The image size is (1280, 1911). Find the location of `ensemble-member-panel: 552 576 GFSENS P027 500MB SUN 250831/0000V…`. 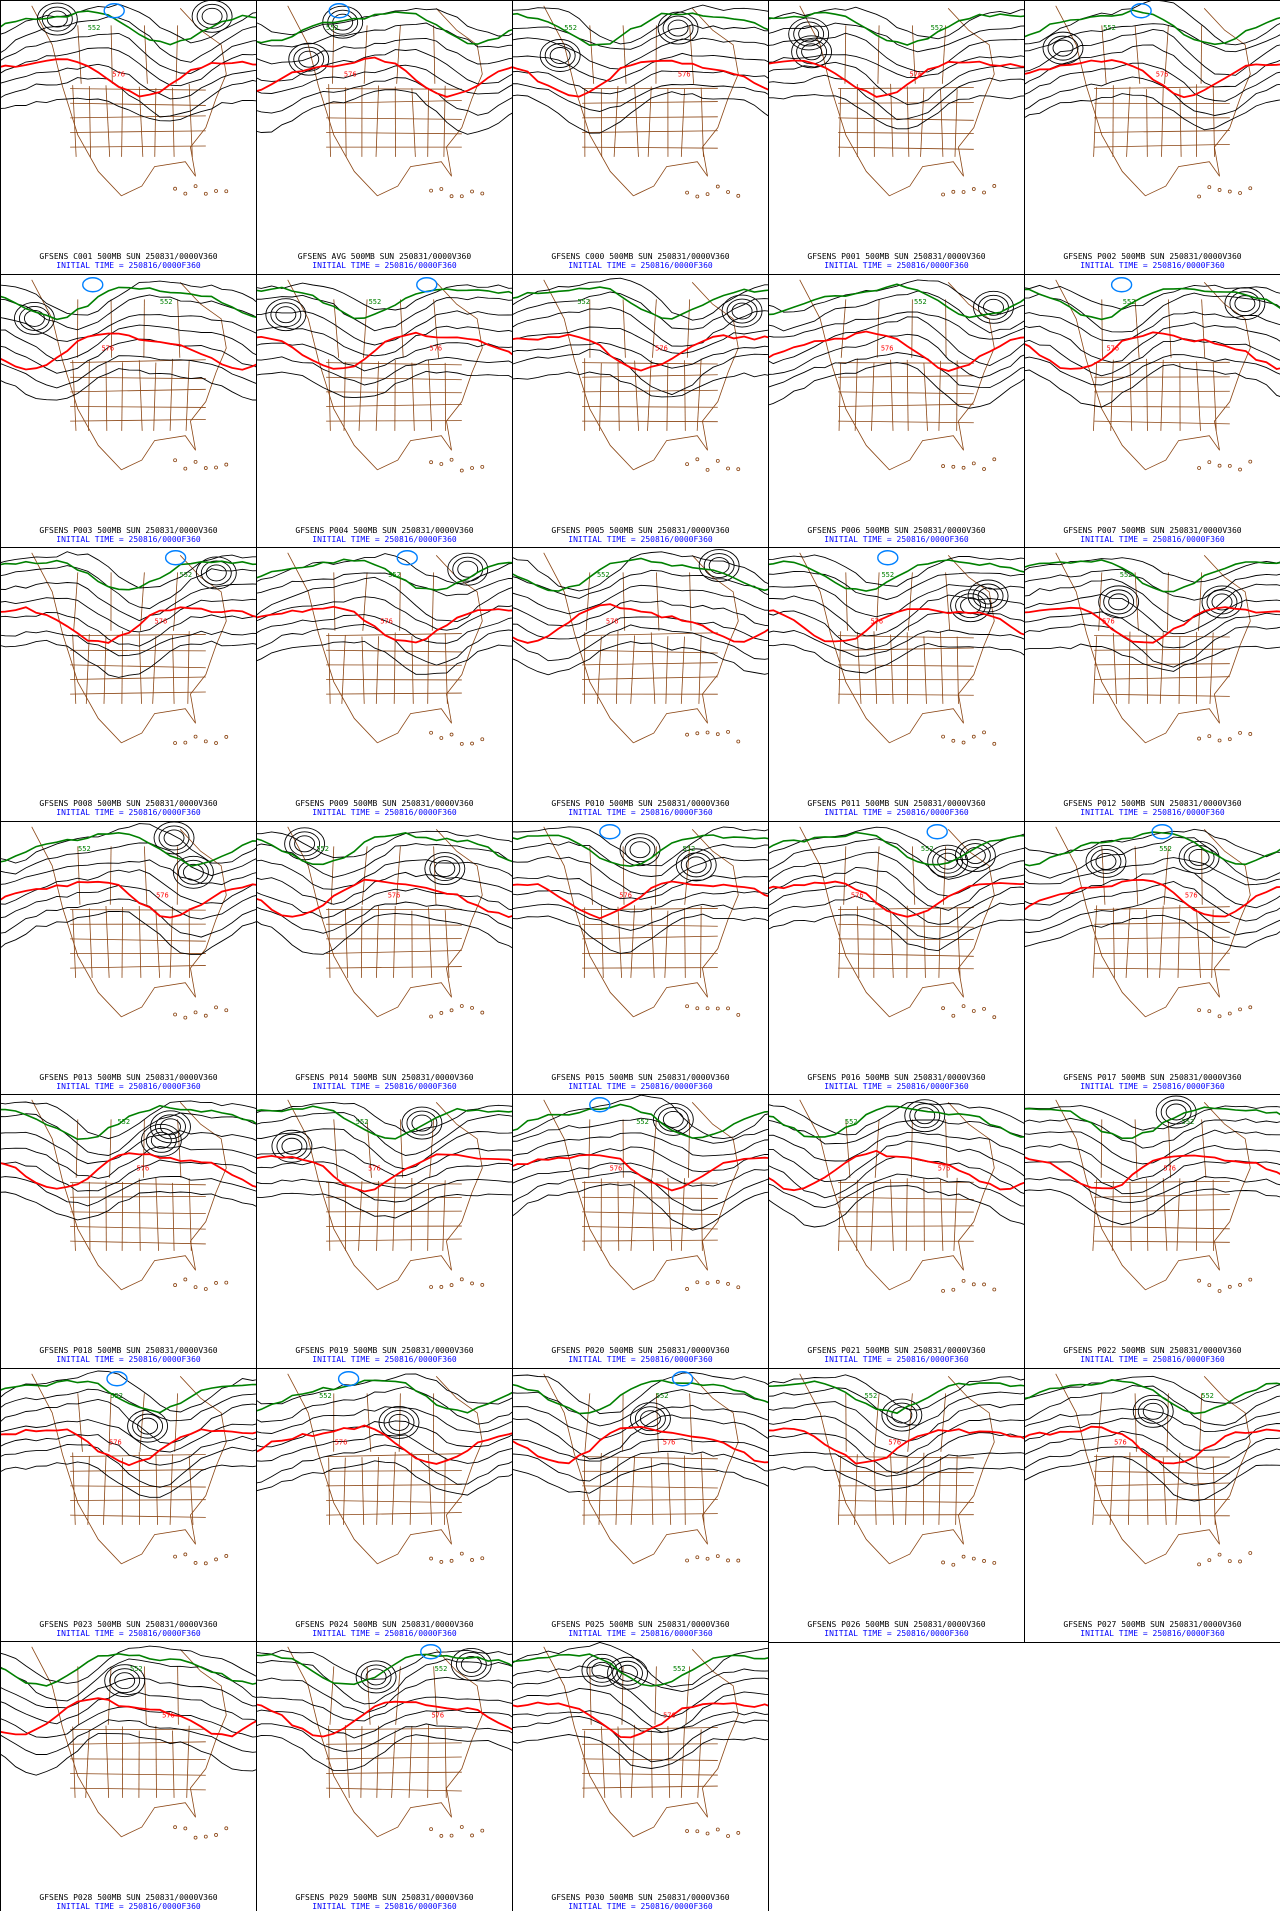

ensemble-member-panel: 552 576 GFSENS P027 500MB SUN 250831/0000V… is located at coordinates (1152, 1505).